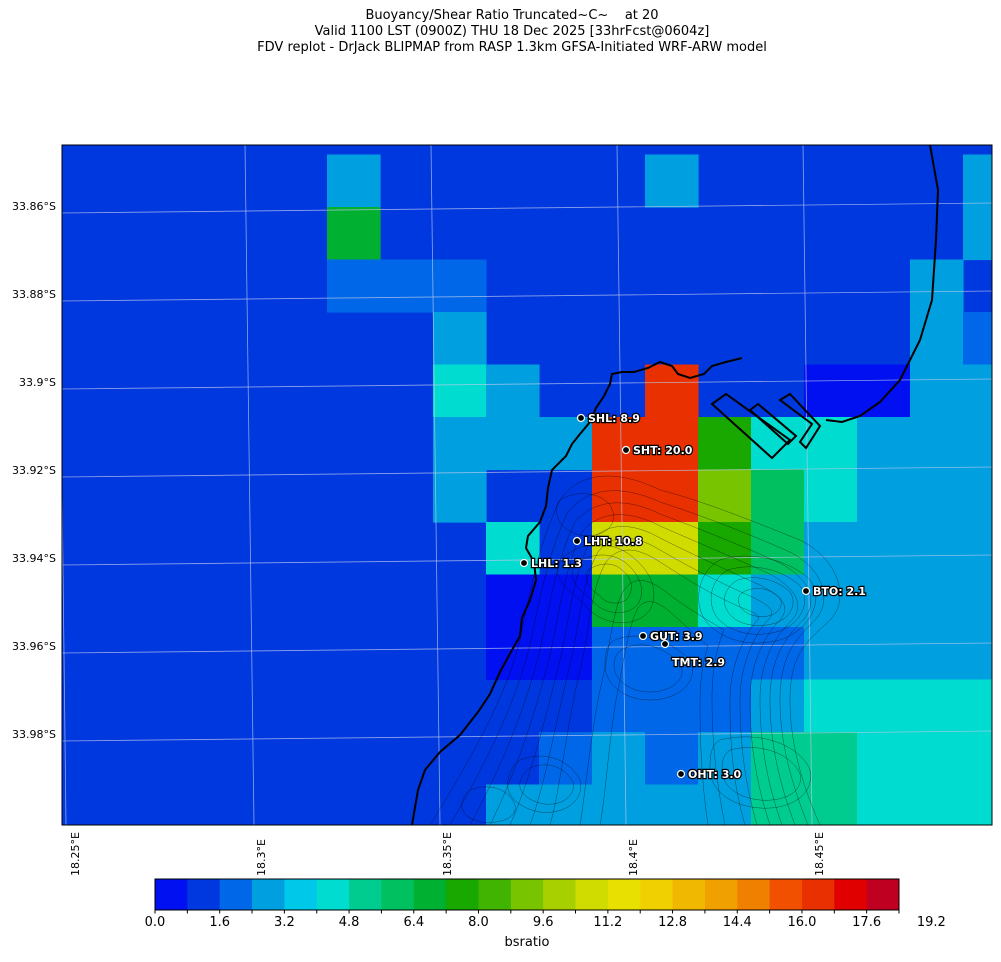 Image resolution: width=1001 pixels, height=962 pixels. Describe the element at coordinates (977, 706) in the screenshot. I see `grid-cell-r11-c17` at that location.